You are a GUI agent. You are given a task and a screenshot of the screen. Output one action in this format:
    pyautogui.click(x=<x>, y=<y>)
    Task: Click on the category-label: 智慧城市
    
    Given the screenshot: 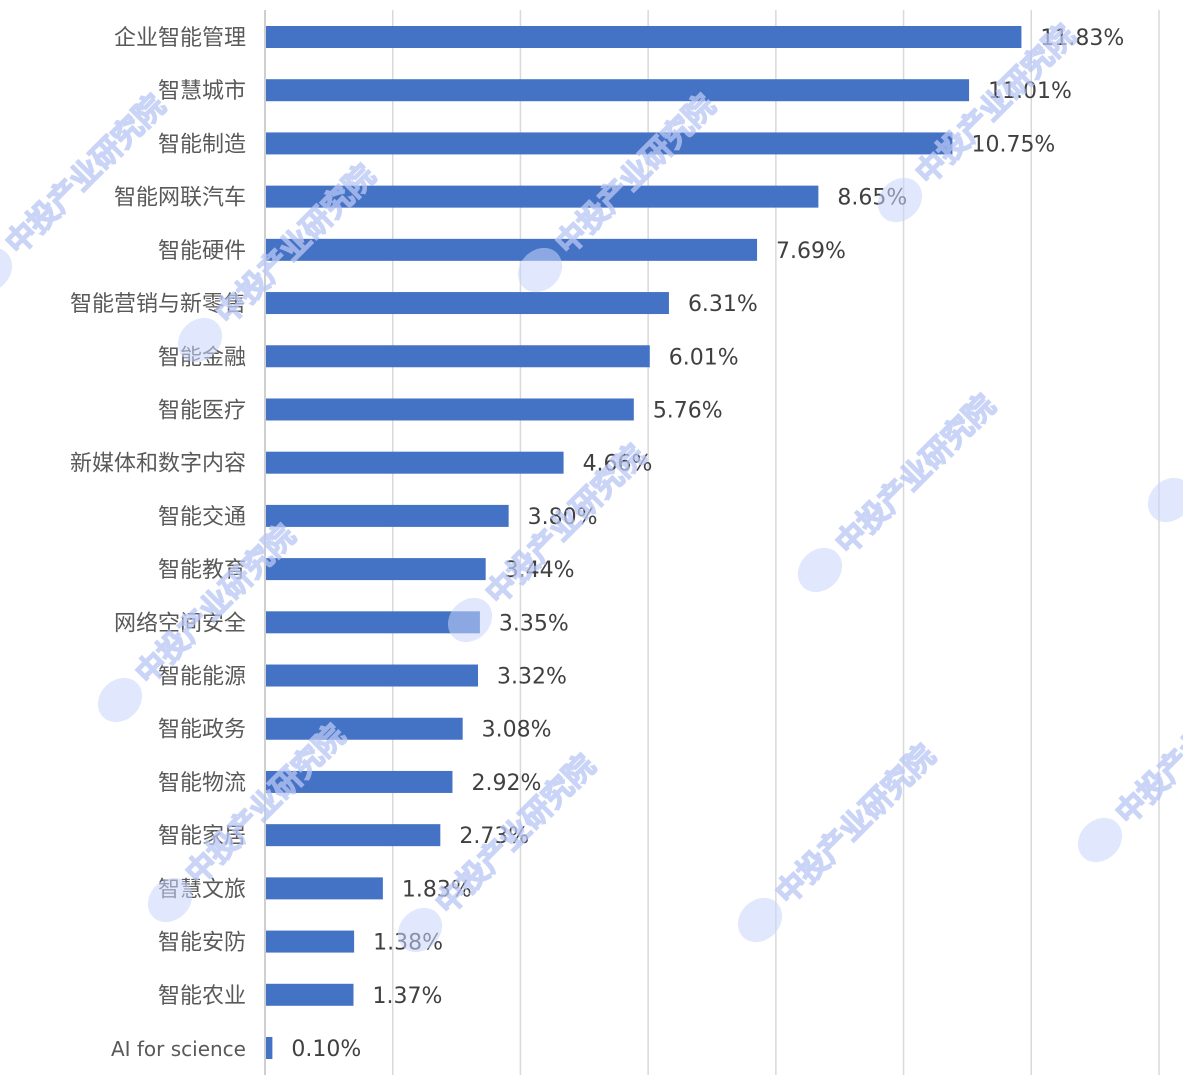 What is the action you would take?
    pyautogui.click(x=202, y=91)
    